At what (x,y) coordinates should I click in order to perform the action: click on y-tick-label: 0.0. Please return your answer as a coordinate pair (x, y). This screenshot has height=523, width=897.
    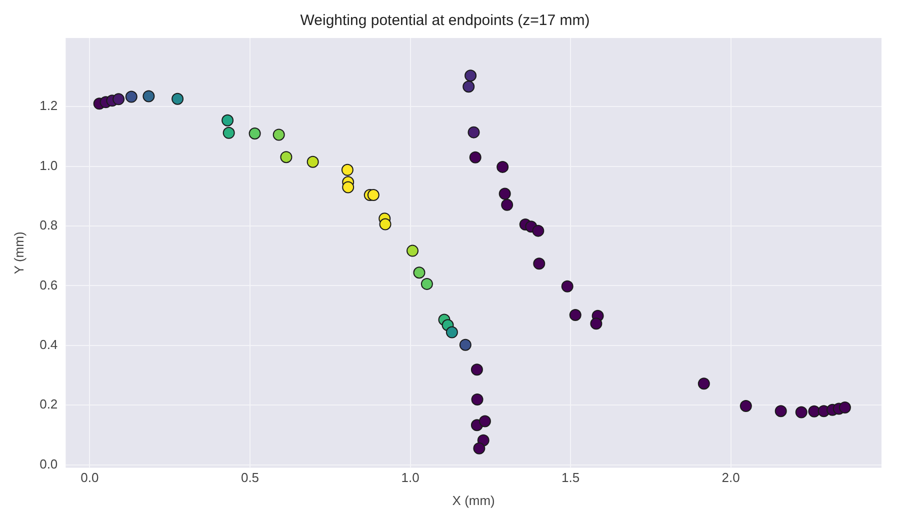
    Looking at the image, I should click on (49, 464).